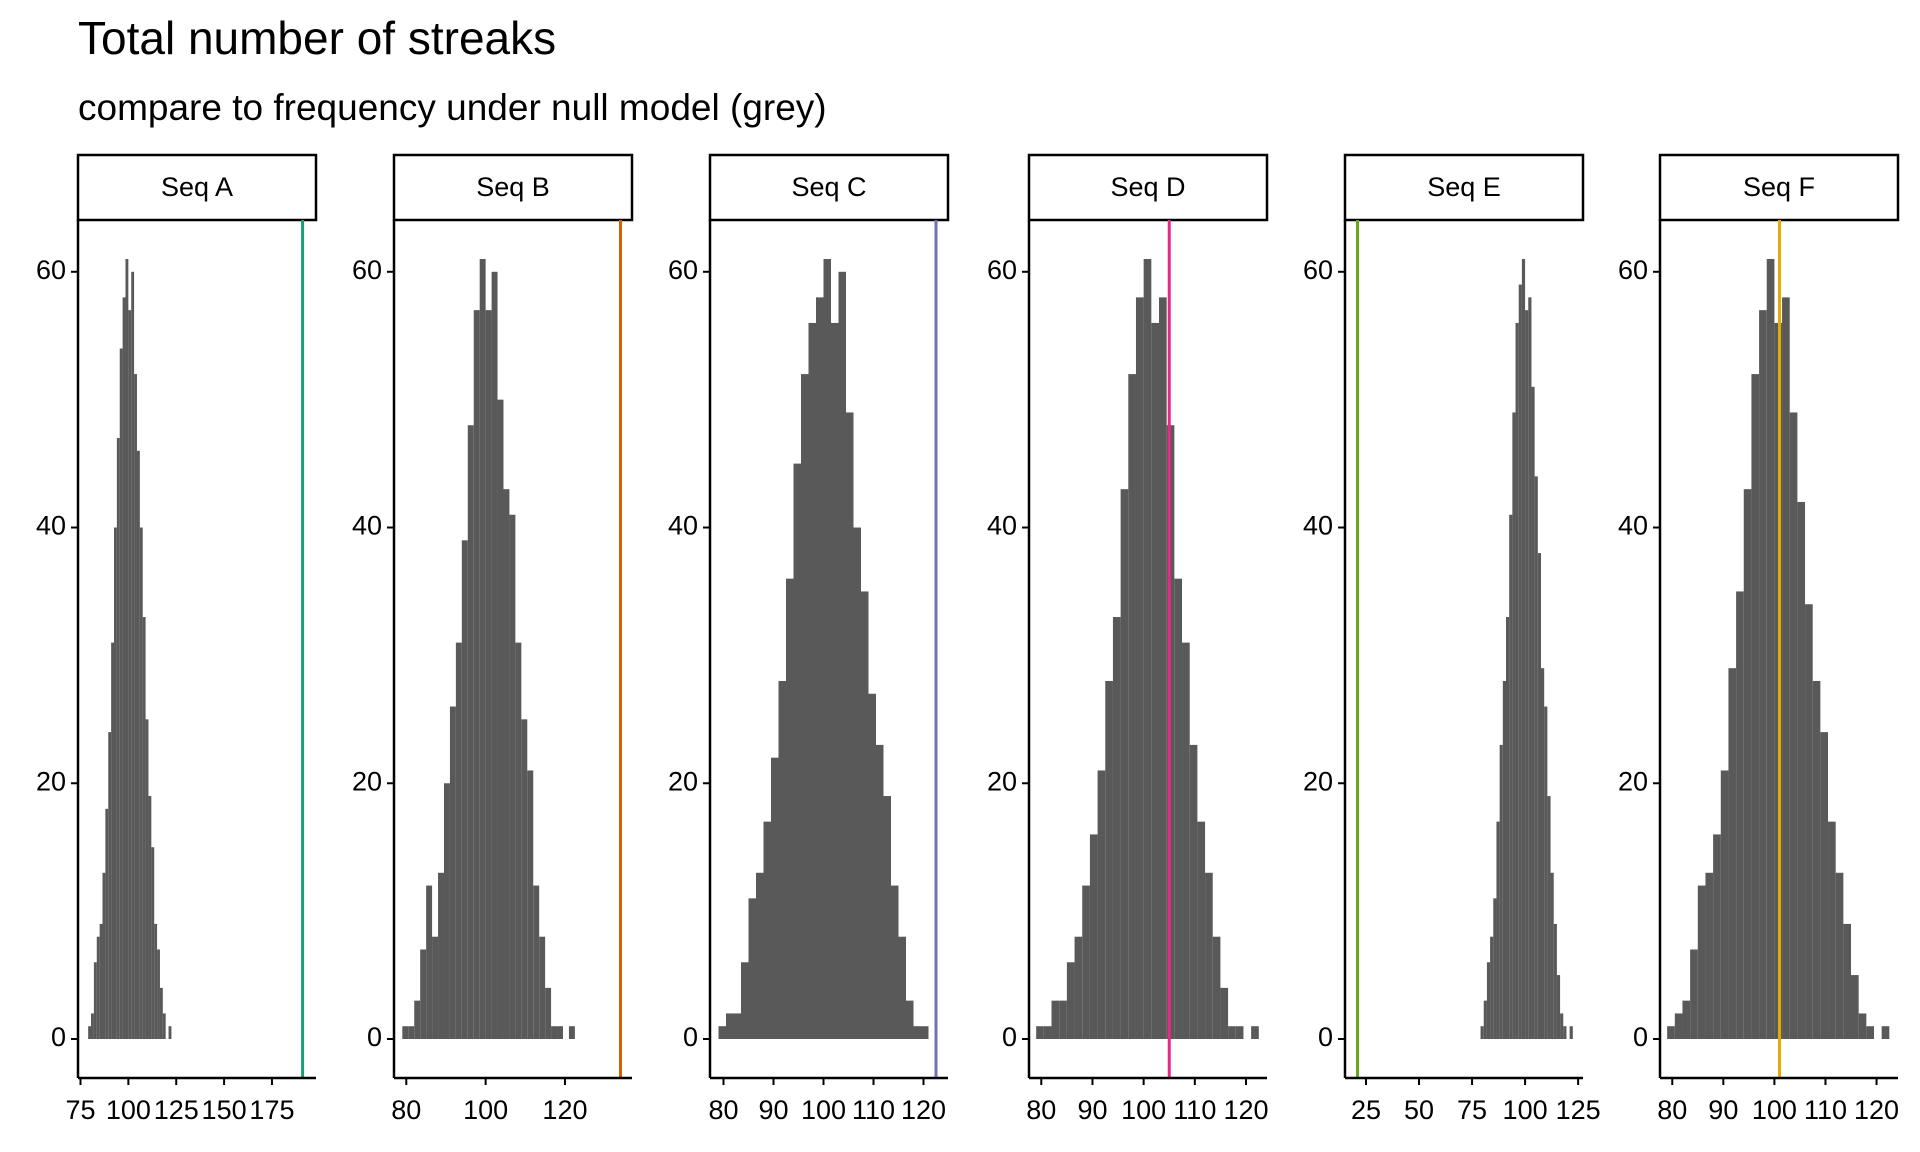 The height and width of the screenshot is (1152, 1920). What do you see at coordinates (176, 1110) in the screenshot?
I see `x-tick-label: 125` at bounding box center [176, 1110].